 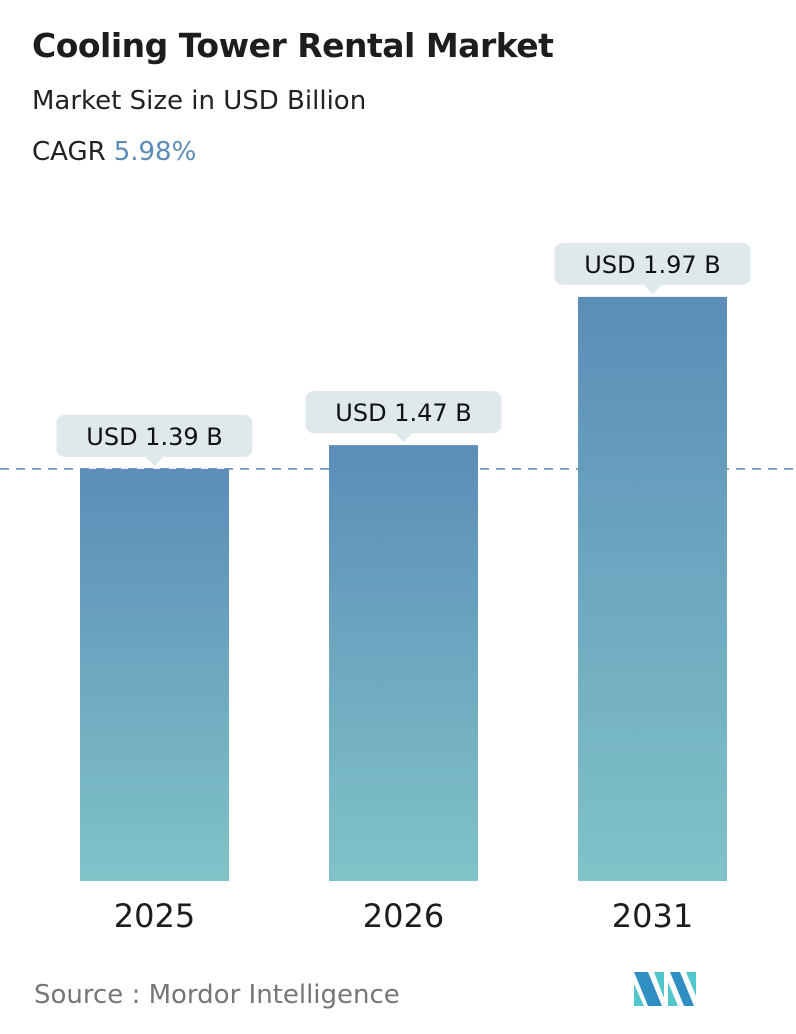 I want to click on x-tick-label: 2026, so click(x=403, y=916).